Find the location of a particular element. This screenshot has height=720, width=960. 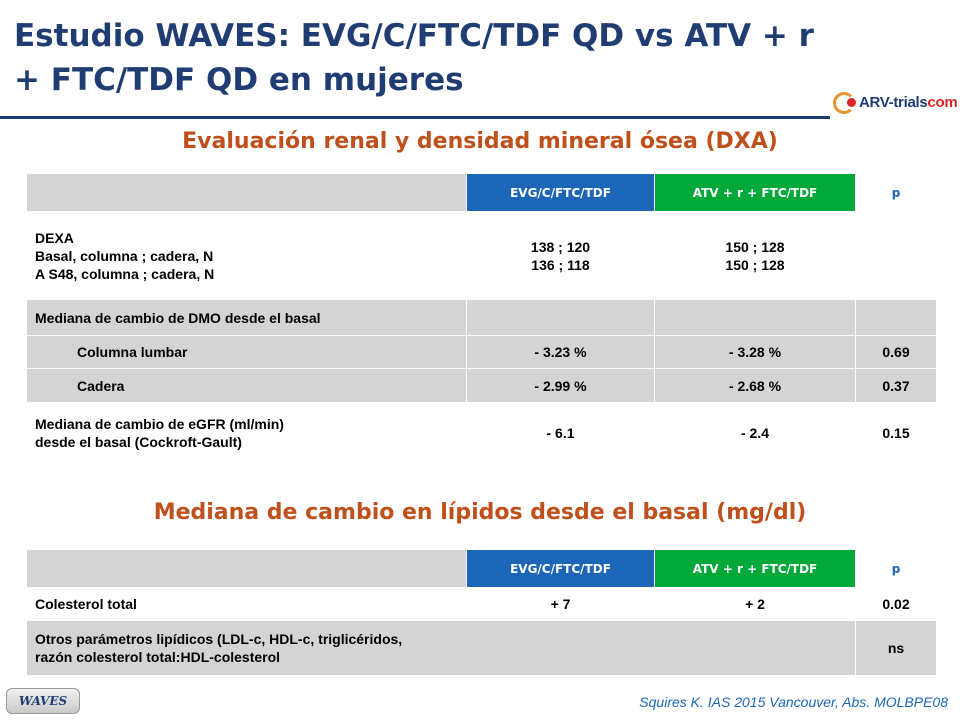

renal-header-p: p is located at coordinates (896, 192).